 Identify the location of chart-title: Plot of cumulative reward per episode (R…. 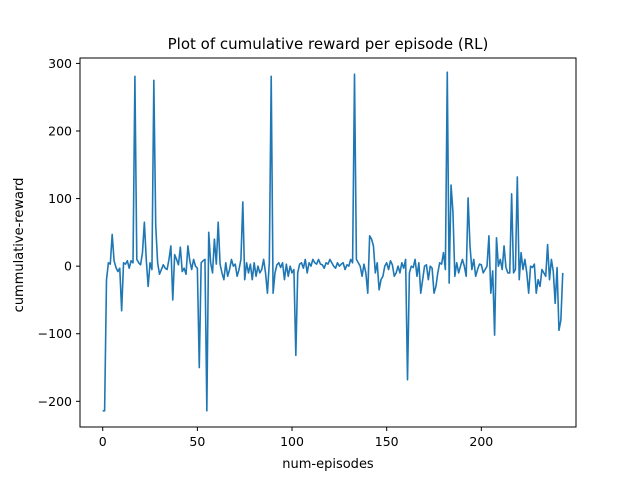
(328, 44).